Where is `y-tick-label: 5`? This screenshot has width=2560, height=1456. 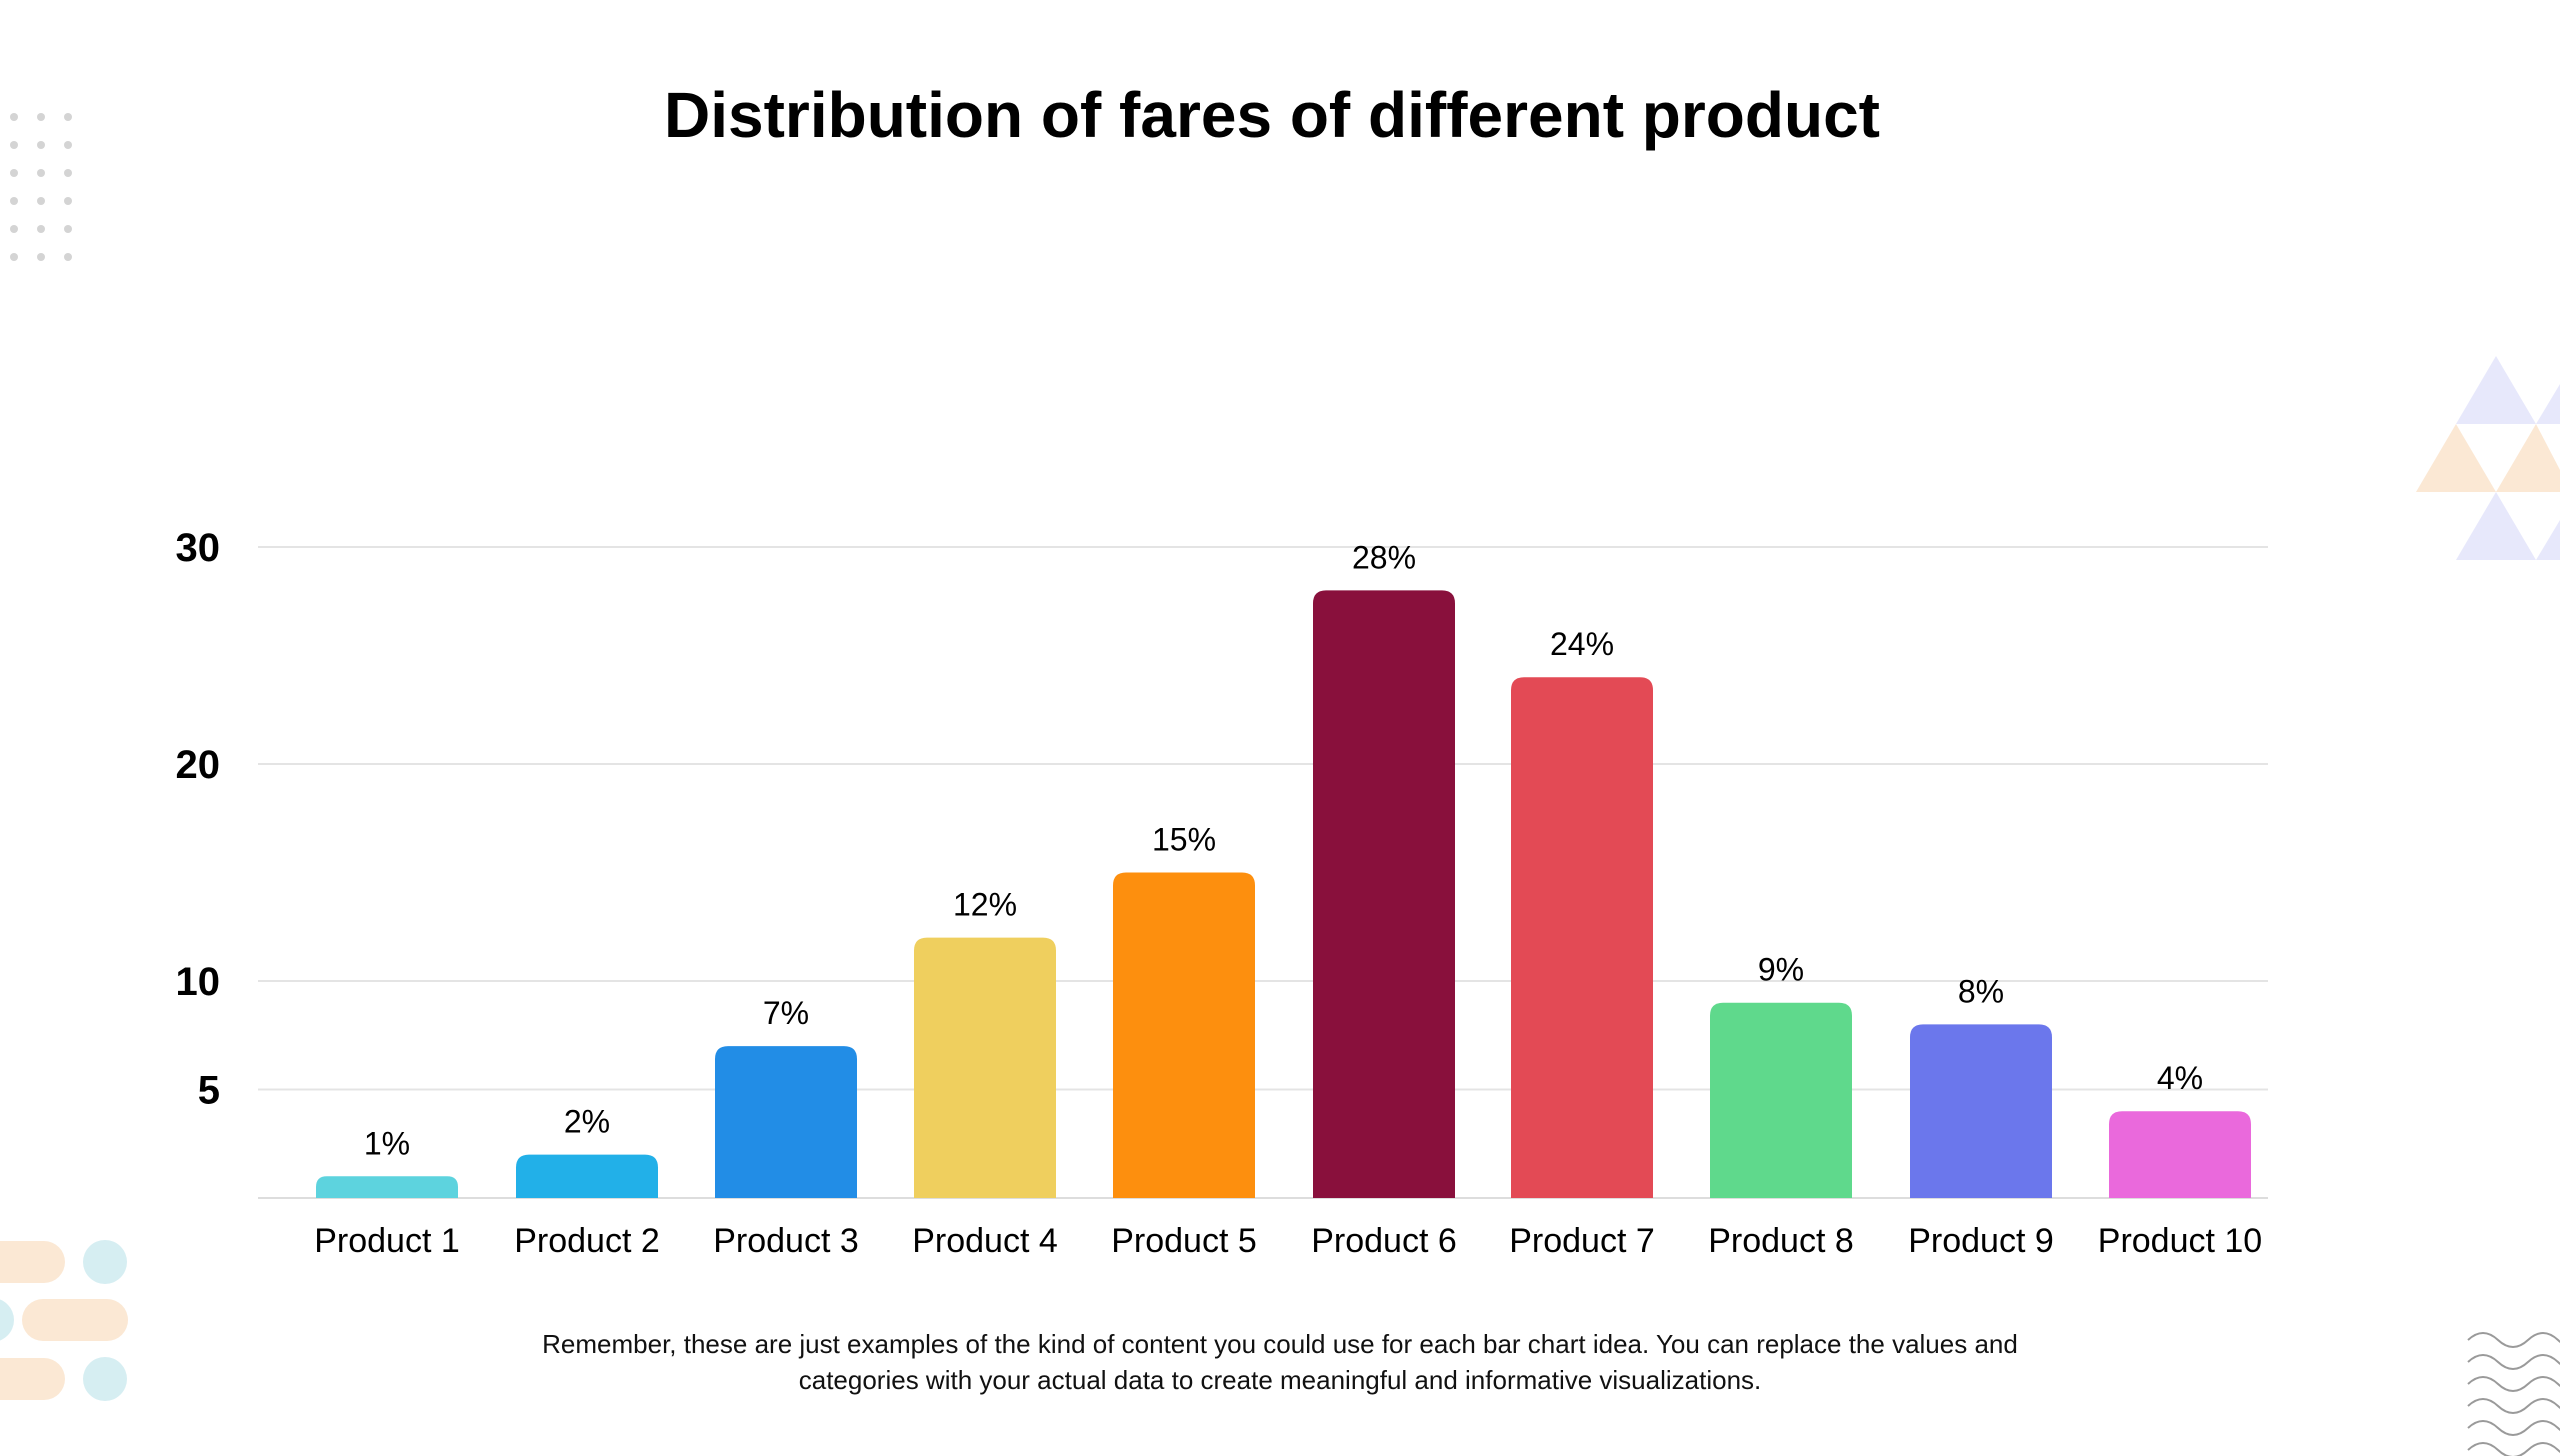
y-tick-label: 5 is located at coordinates (209, 1091).